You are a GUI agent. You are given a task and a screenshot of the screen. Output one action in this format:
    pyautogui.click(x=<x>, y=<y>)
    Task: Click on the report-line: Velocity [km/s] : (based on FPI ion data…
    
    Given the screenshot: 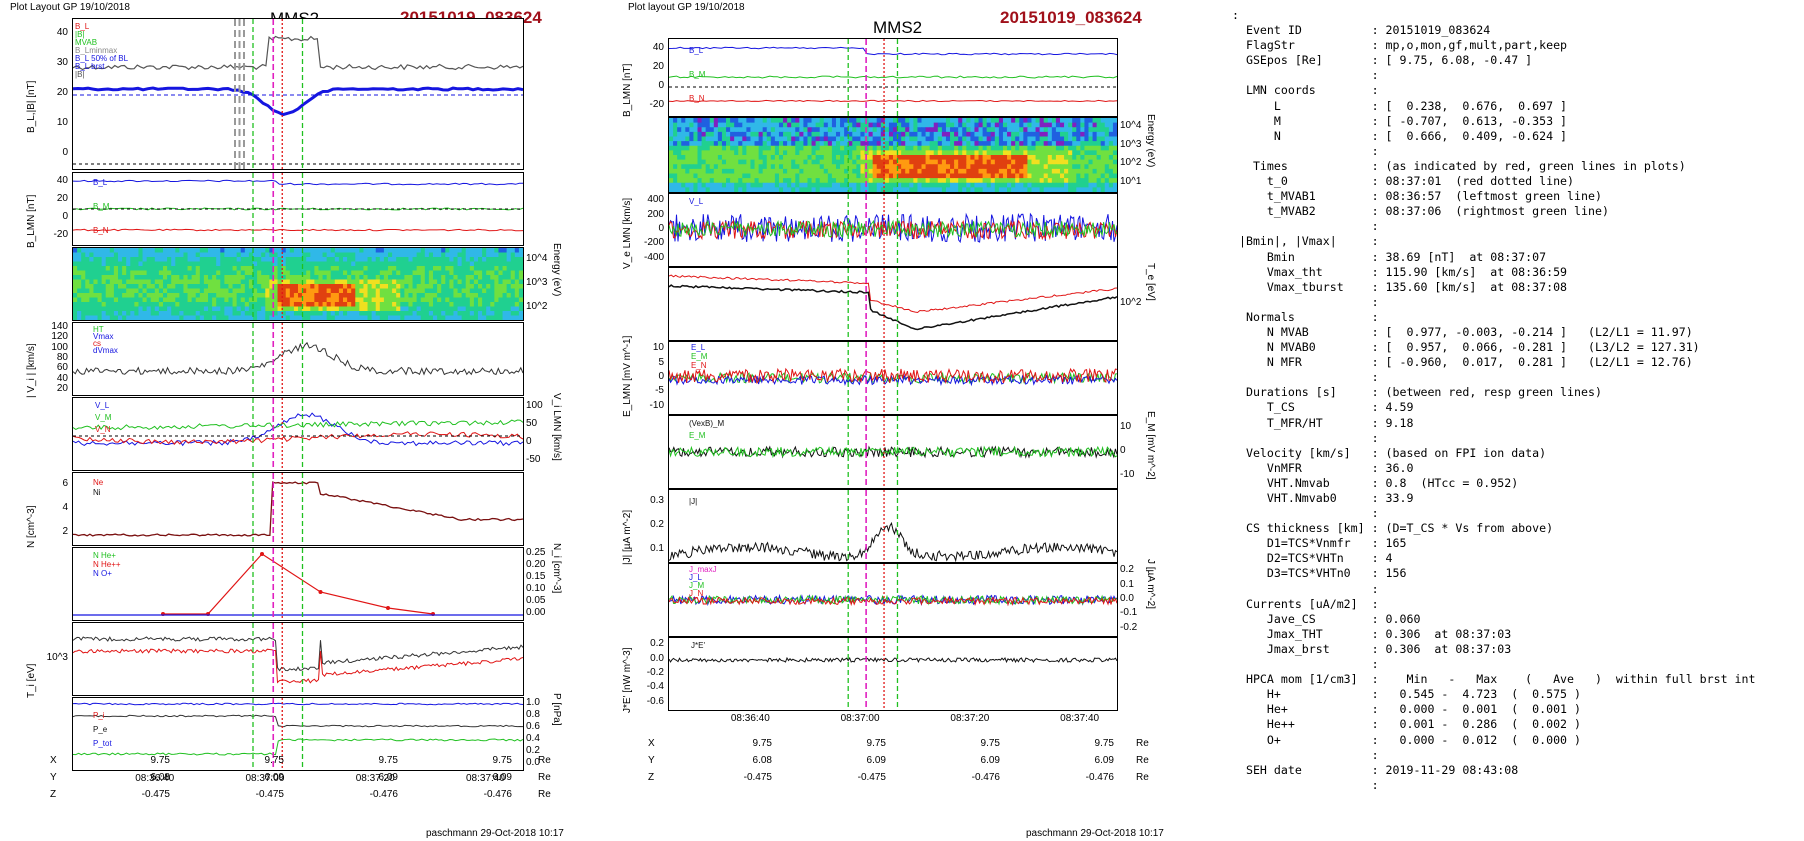 What is the action you would take?
    pyautogui.click(x=1389, y=452)
    